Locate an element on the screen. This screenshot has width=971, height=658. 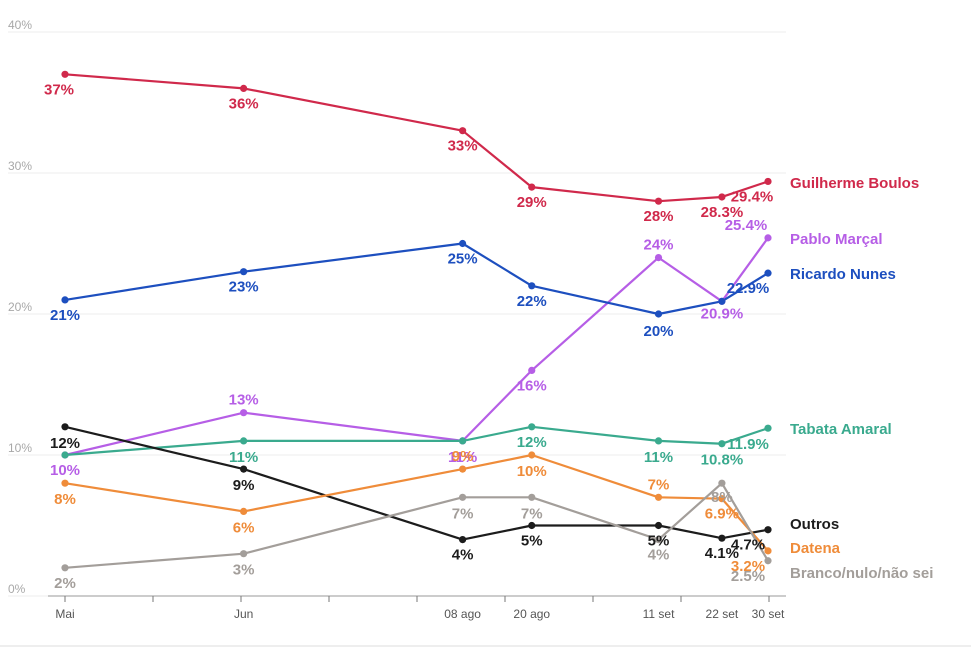
series-name-label: Pablo Marçal is located at coordinates (836, 239).